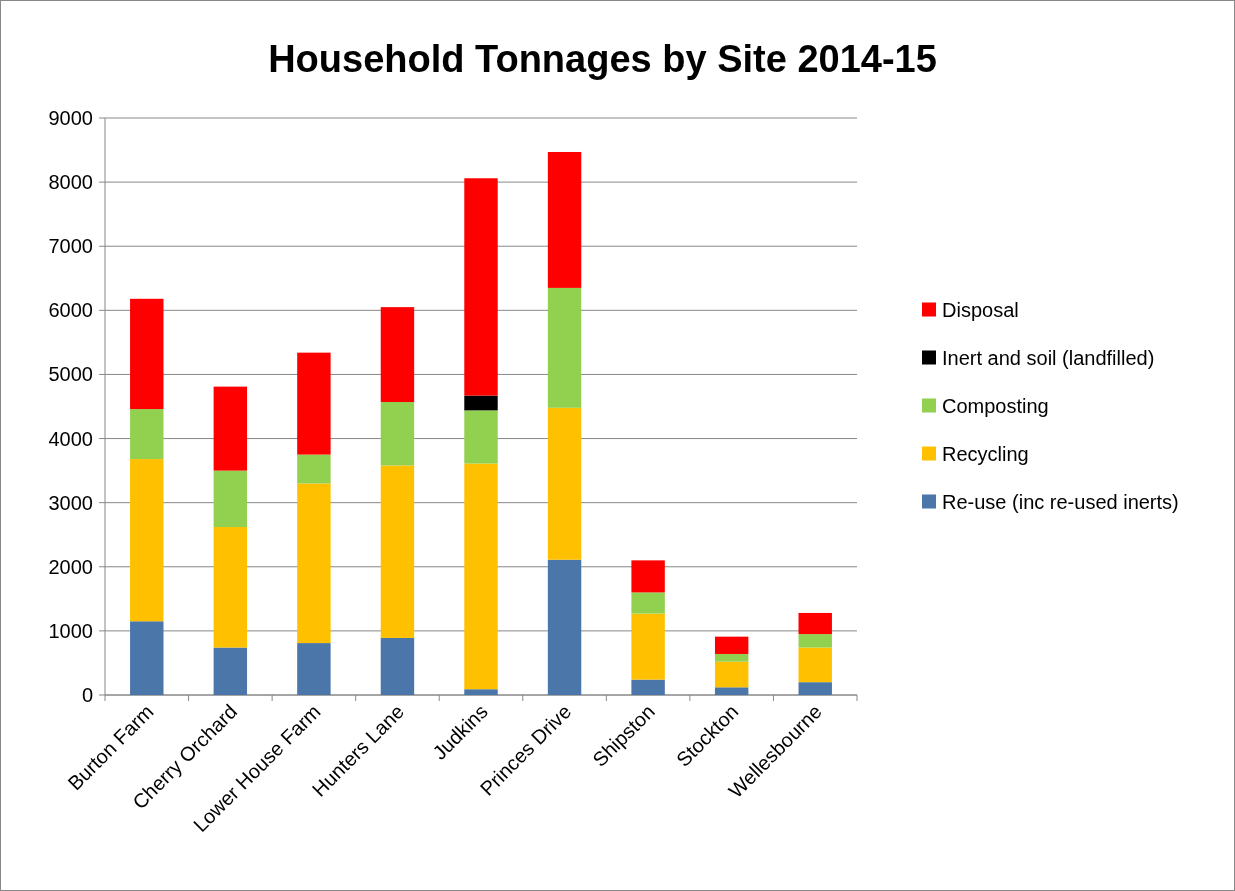 The height and width of the screenshot is (891, 1235). I want to click on legend-label: Inert and soil (landfilled), so click(1048, 357).